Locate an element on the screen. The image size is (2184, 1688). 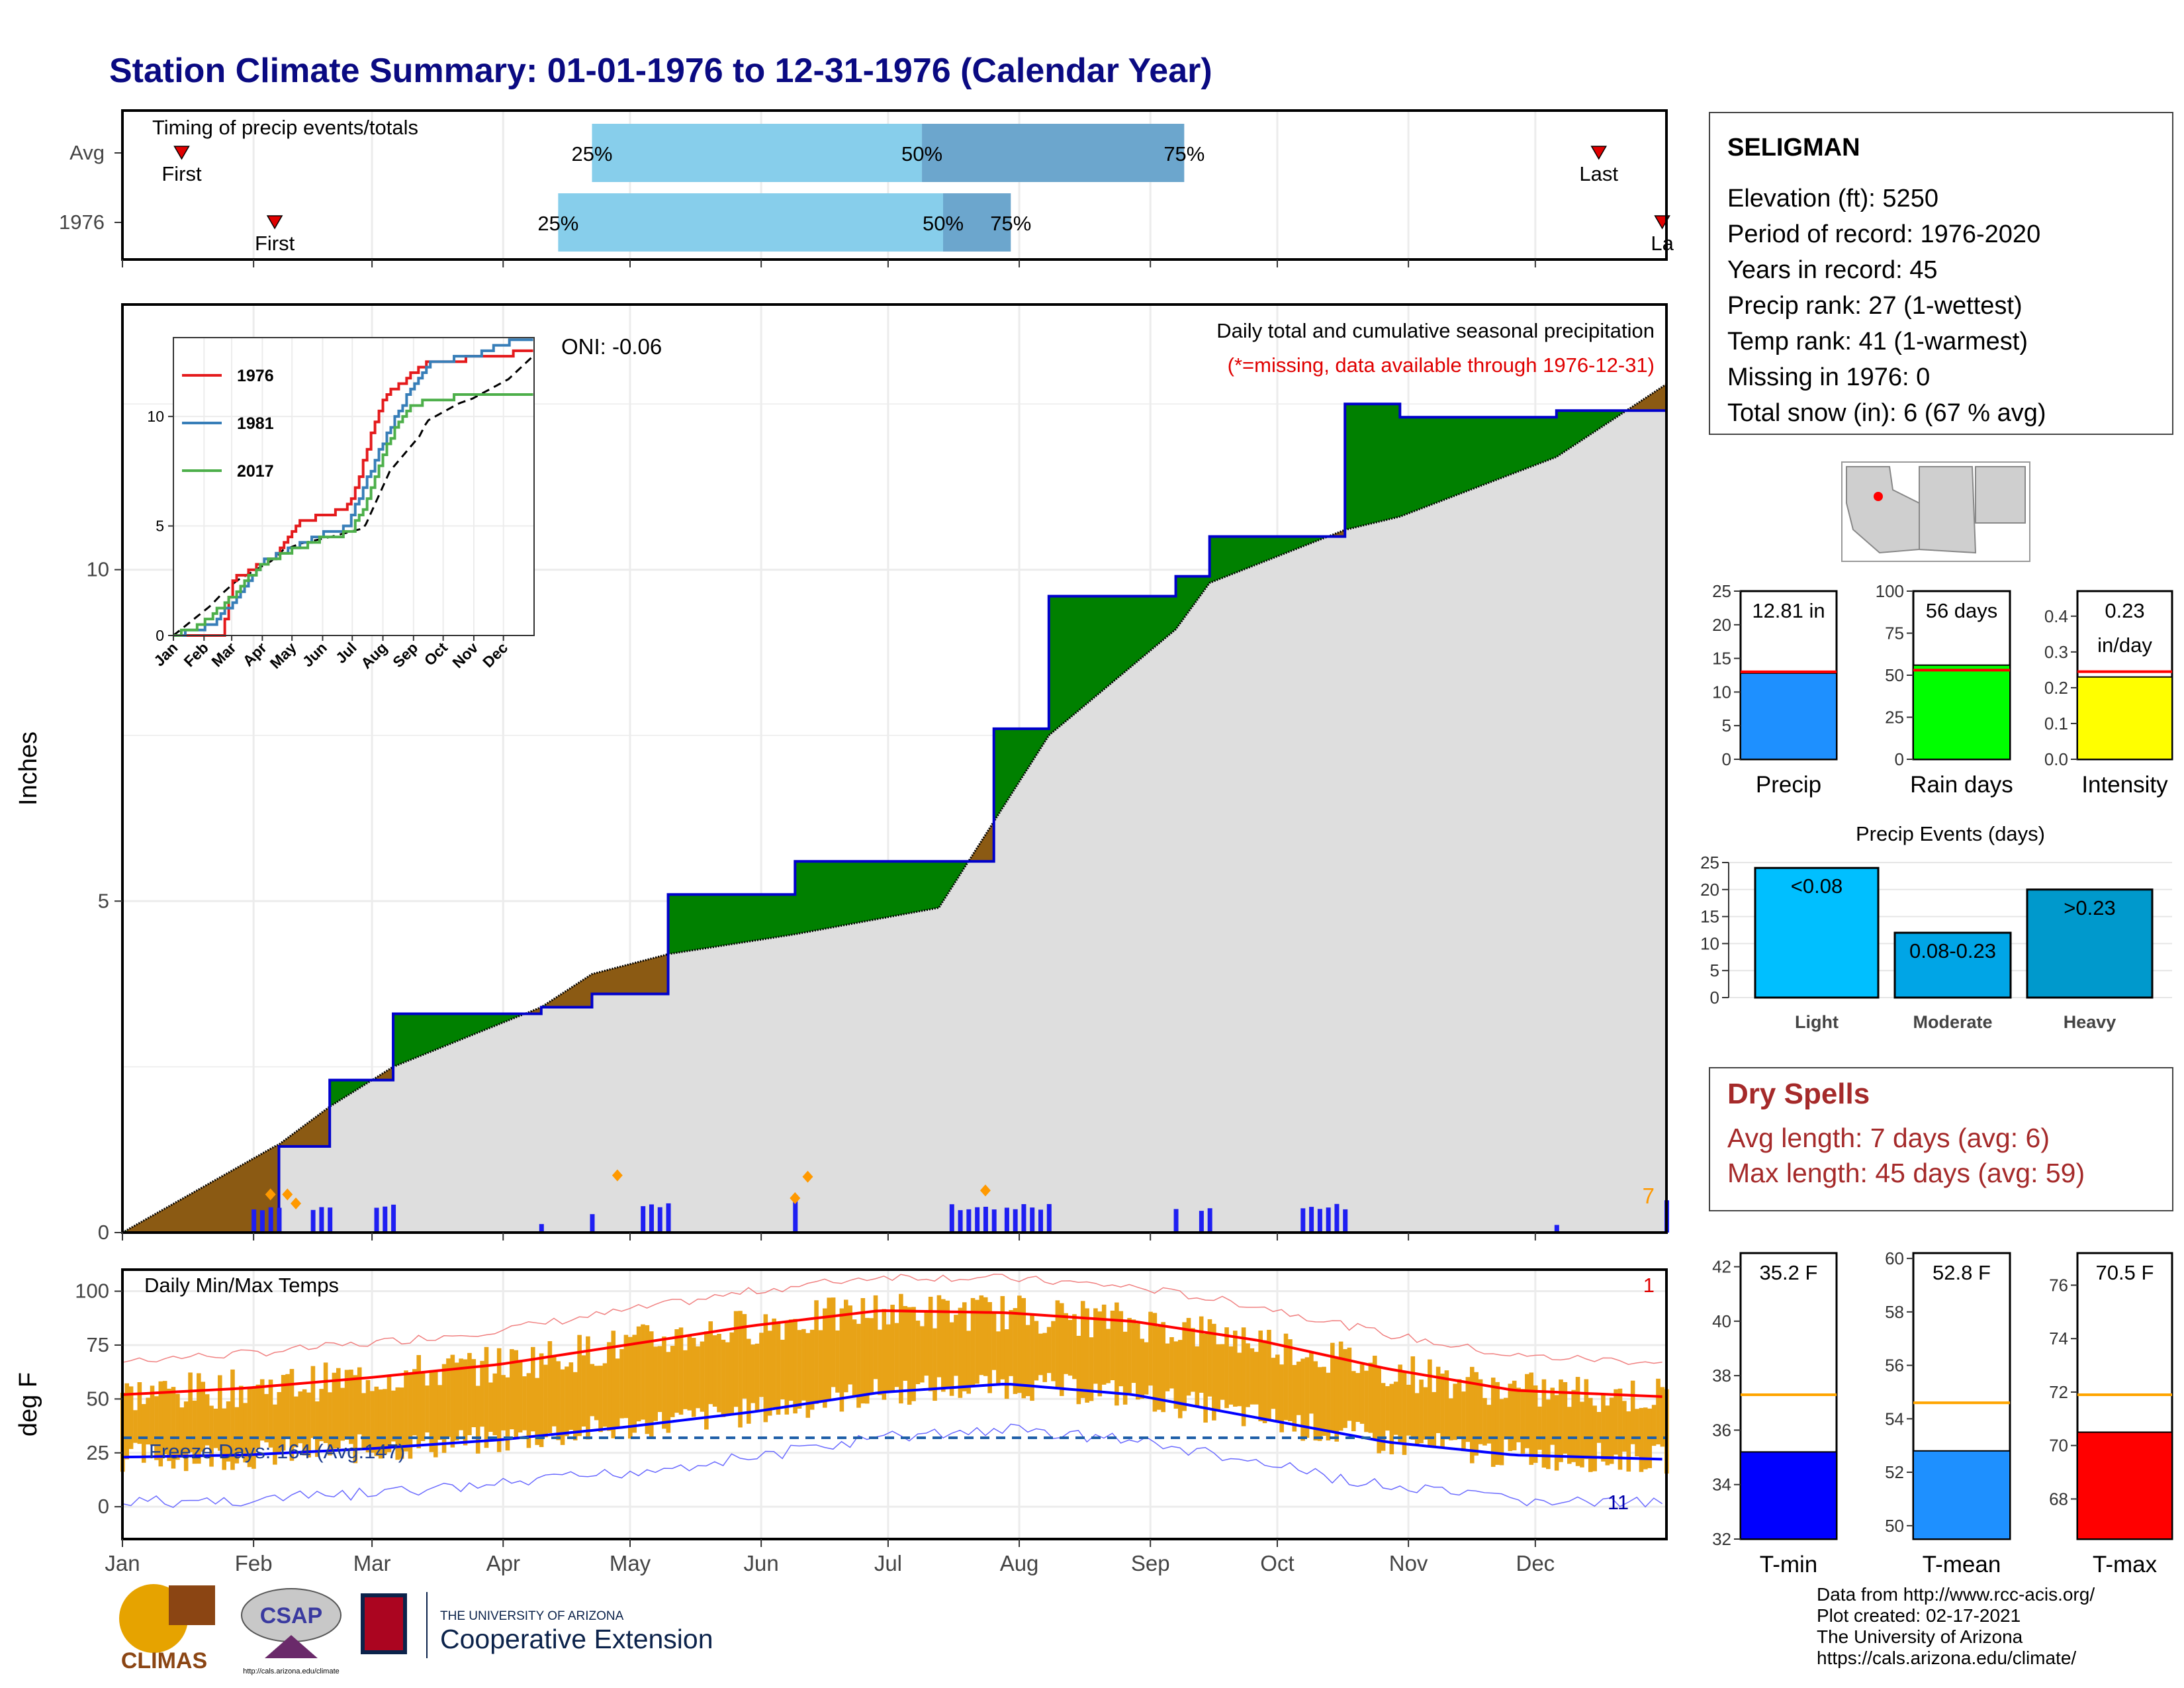
event-bar-heavy is located at coordinates (2090, 943).